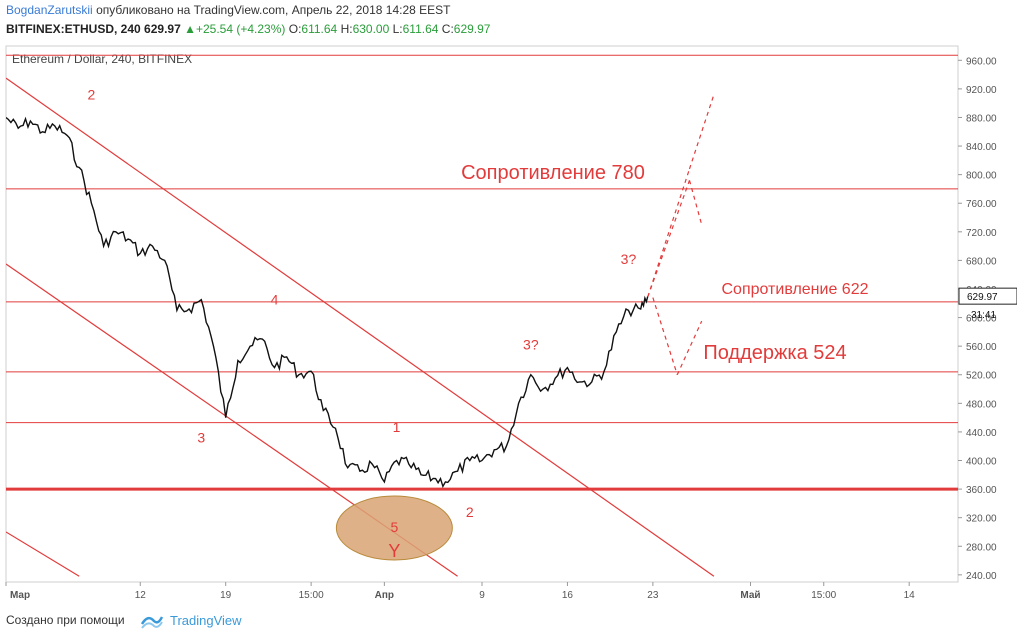  I want to click on x-tick-label: Апр, so click(384, 595).